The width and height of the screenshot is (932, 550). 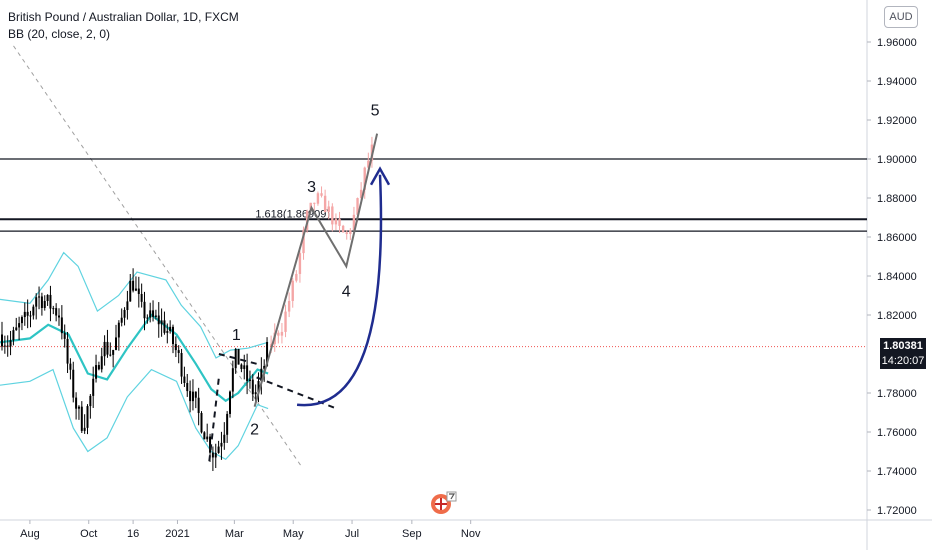 I want to click on time-tick-label: 16, so click(x=133, y=534).